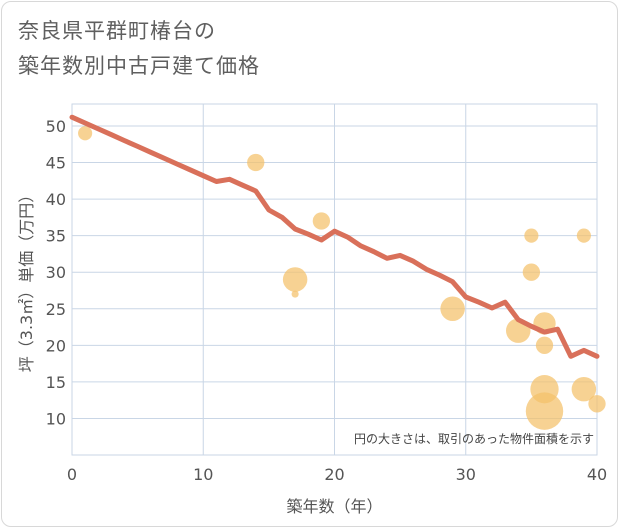 This screenshot has height=530, width=621. I want to click on y-tick-label: 35, so click(56, 236).